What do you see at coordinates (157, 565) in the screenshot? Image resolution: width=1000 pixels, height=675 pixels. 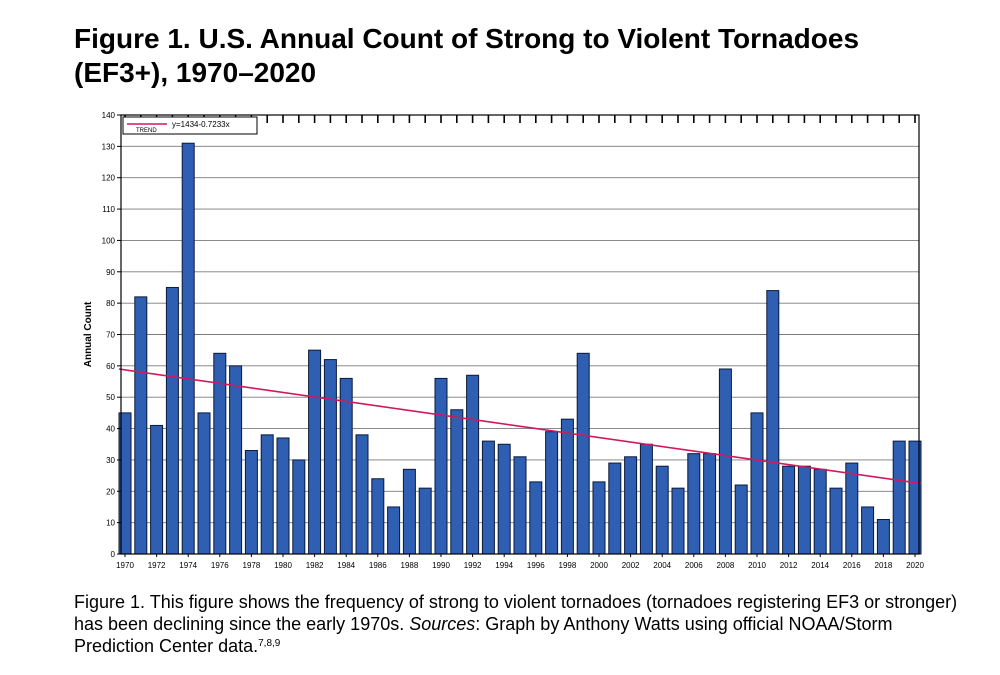 I see `x-tick-label: 1972` at bounding box center [157, 565].